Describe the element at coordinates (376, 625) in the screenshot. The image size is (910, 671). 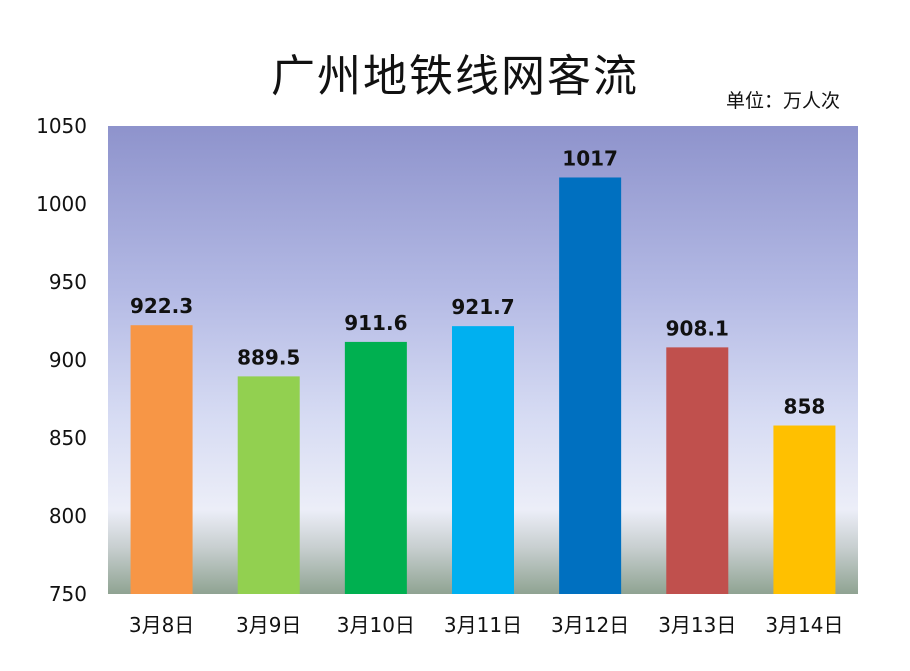
I see `x-tick-label: 3月10日` at that location.